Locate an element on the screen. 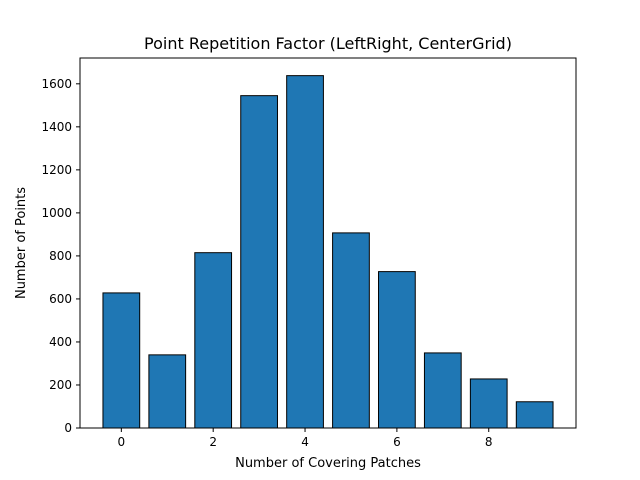 The width and height of the screenshot is (640, 480). x-axis-label: Number of Covering Patches is located at coordinates (328, 463).